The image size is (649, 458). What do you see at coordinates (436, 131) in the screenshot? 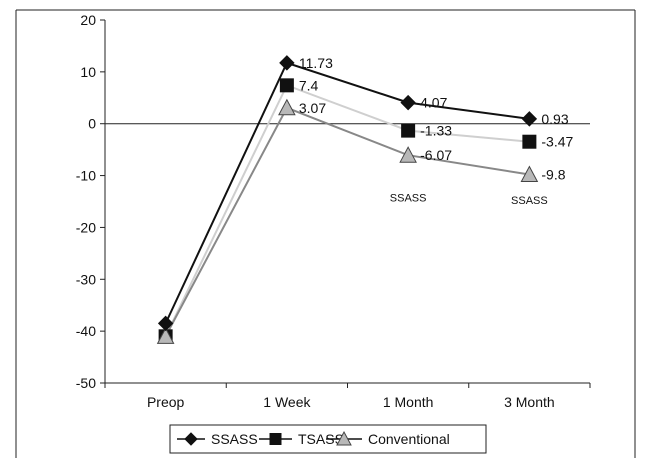
I see `data-label: -1.33` at bounding box center [436, 131].